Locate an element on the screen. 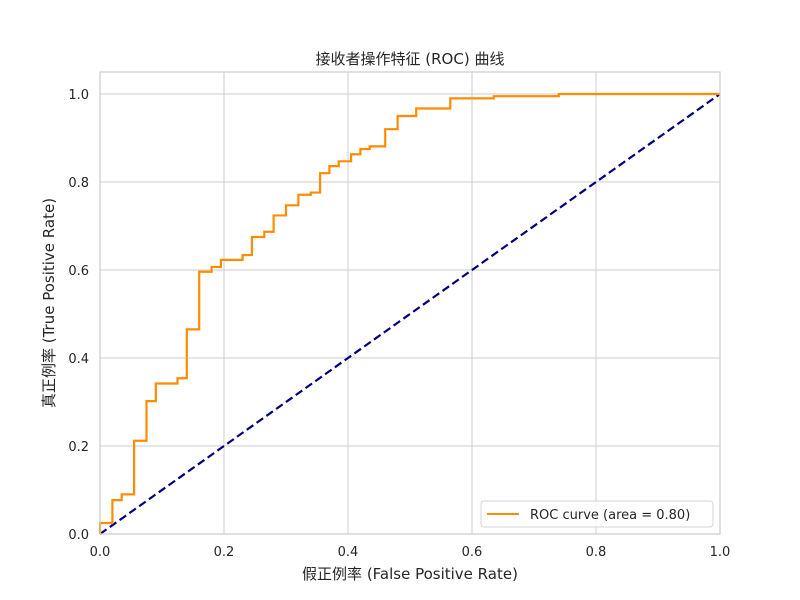  y-tick-label: 0.0 is located at coordinates (78, 535).